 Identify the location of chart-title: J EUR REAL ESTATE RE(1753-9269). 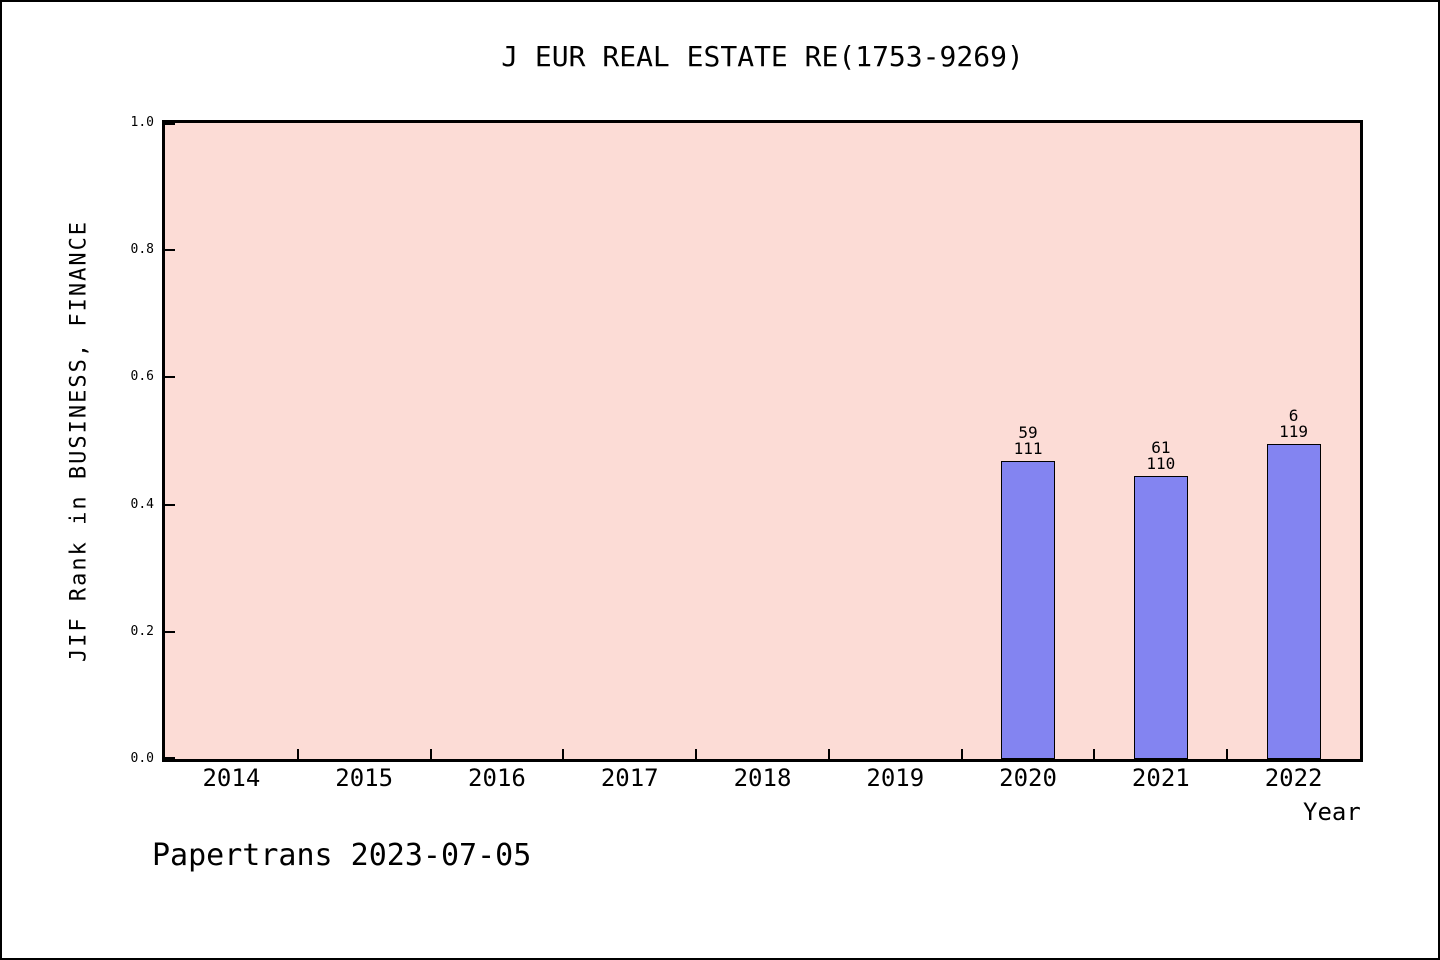
(762, 56).